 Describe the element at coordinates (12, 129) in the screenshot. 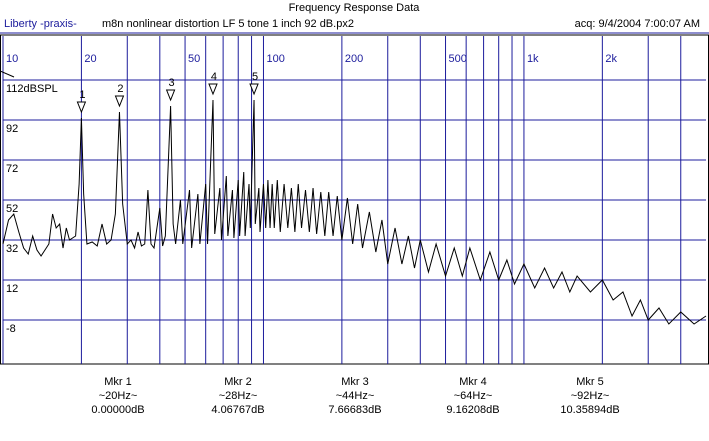

I see `y-tick-label: 92` at that location.